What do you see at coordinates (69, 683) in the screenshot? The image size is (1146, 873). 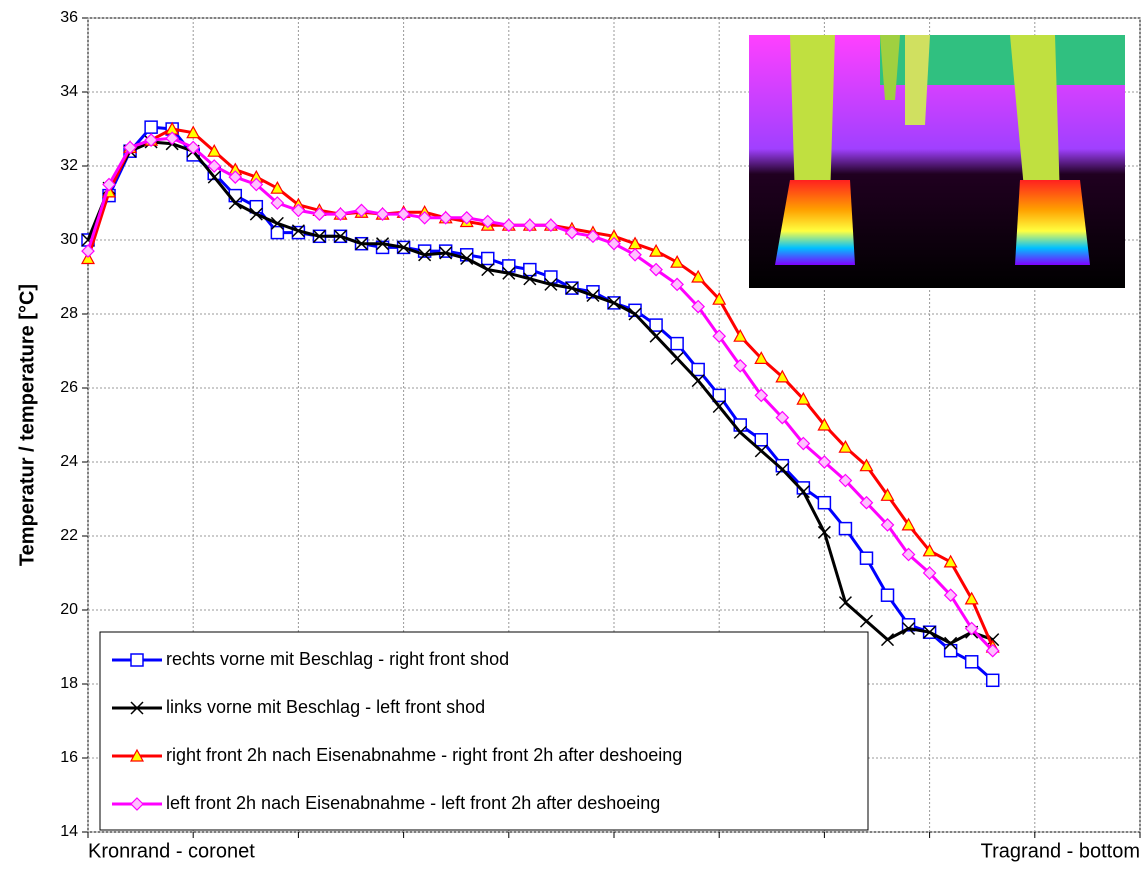 I see `y-tick-label: 18` at bounding box center [69, 683].